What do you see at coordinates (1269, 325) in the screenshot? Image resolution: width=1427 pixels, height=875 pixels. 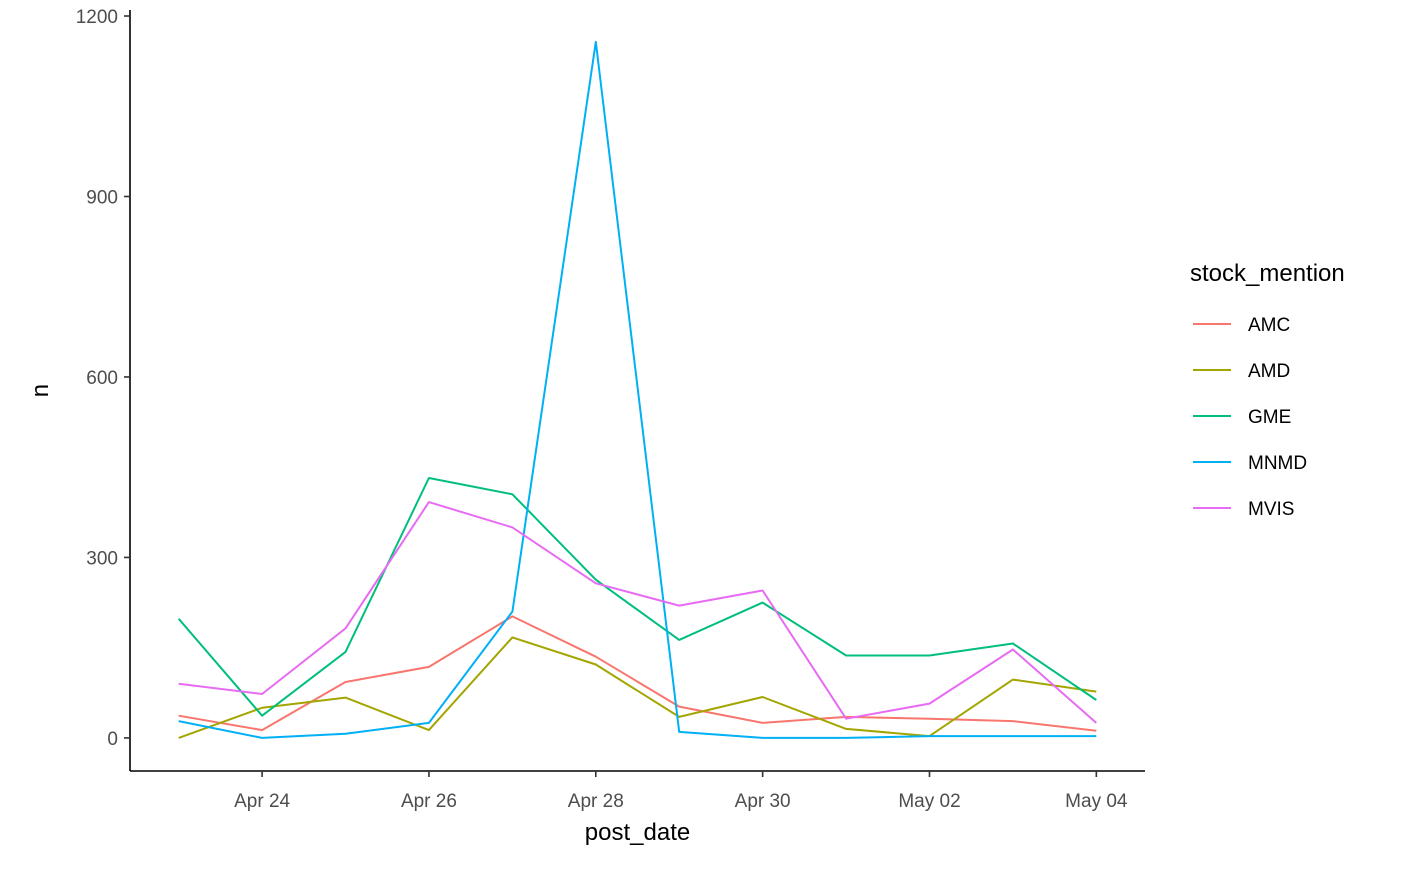 I see `legend-label: AMC` at bounding box center [1269, 325].